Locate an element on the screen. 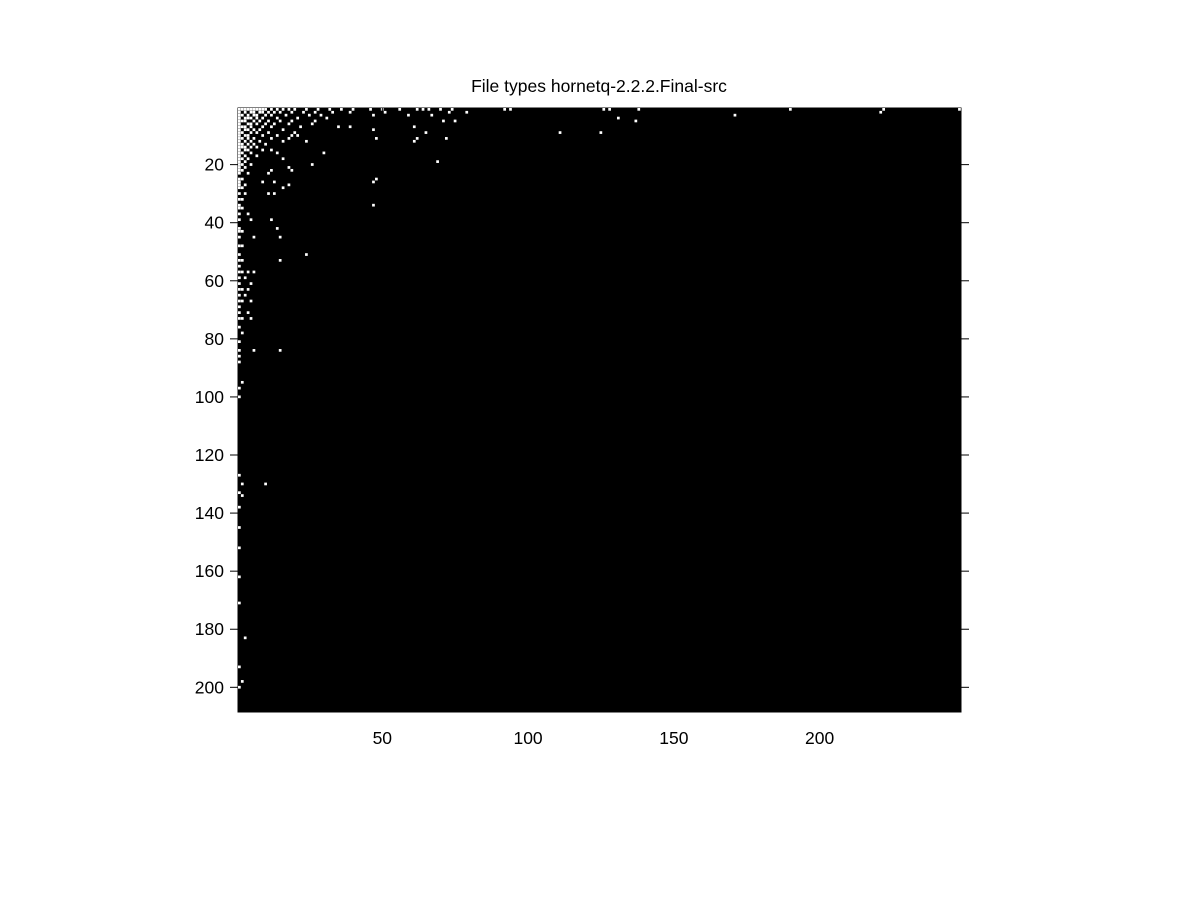 Image resolution: width=1200 pixels, height=900 pixels. y-tick-label: 140 is located at coordinates (209, 513).